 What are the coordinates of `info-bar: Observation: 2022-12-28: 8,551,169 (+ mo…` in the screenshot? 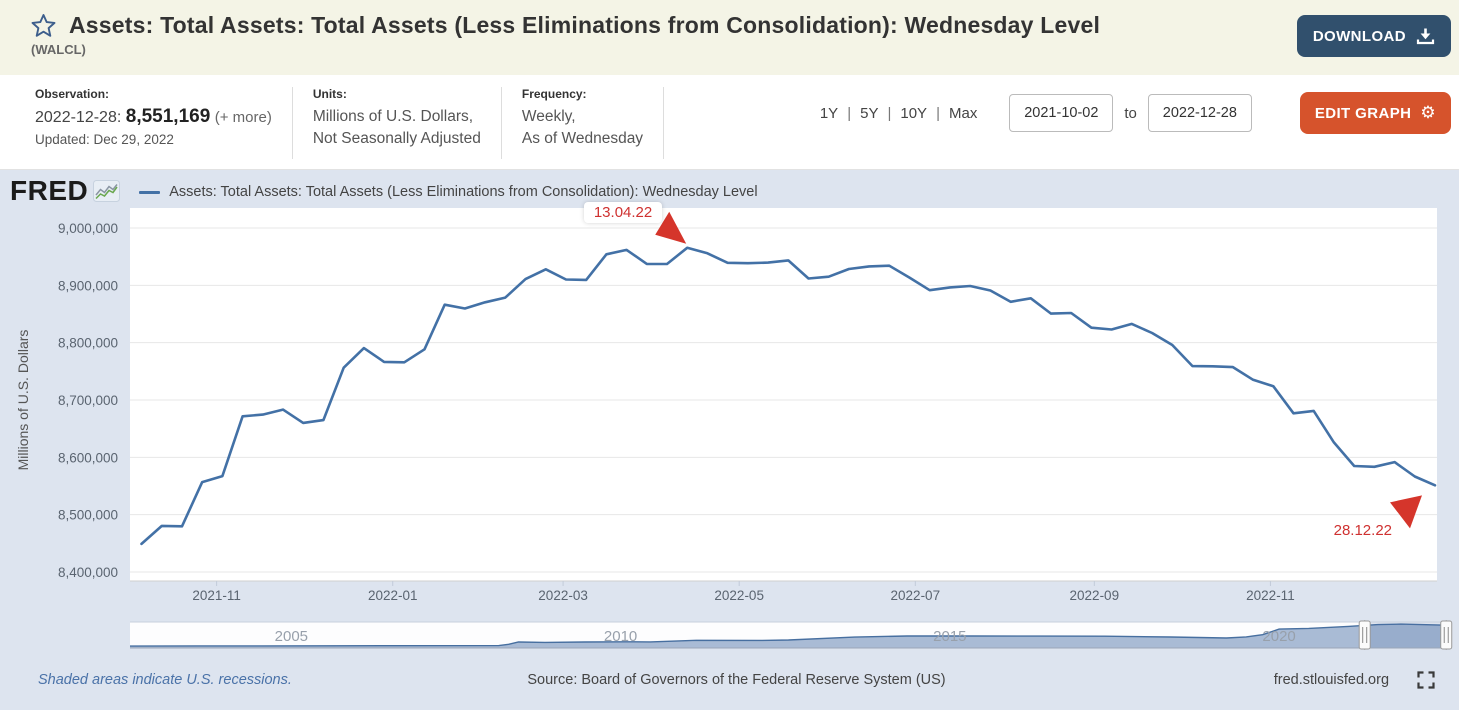 It's located at (729, 122).